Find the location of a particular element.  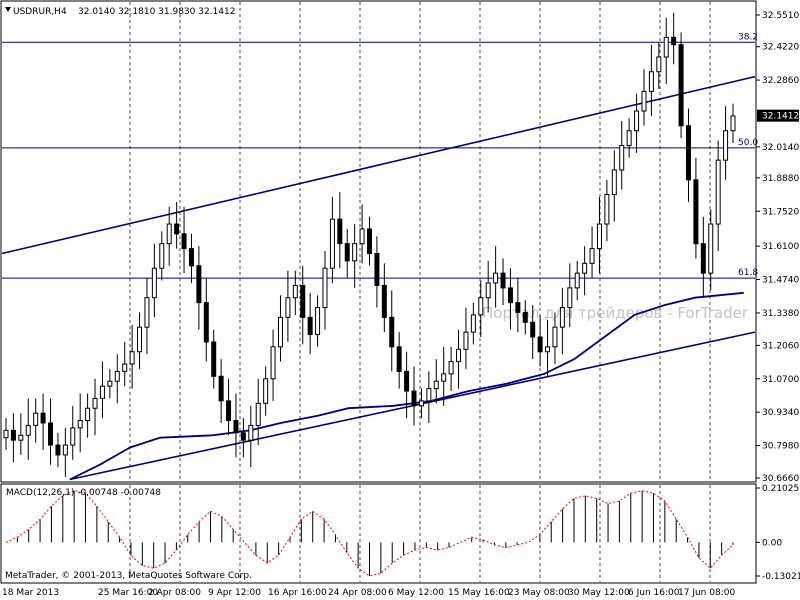

dropdown-arrow-icon is located at coordinates (8, 9).